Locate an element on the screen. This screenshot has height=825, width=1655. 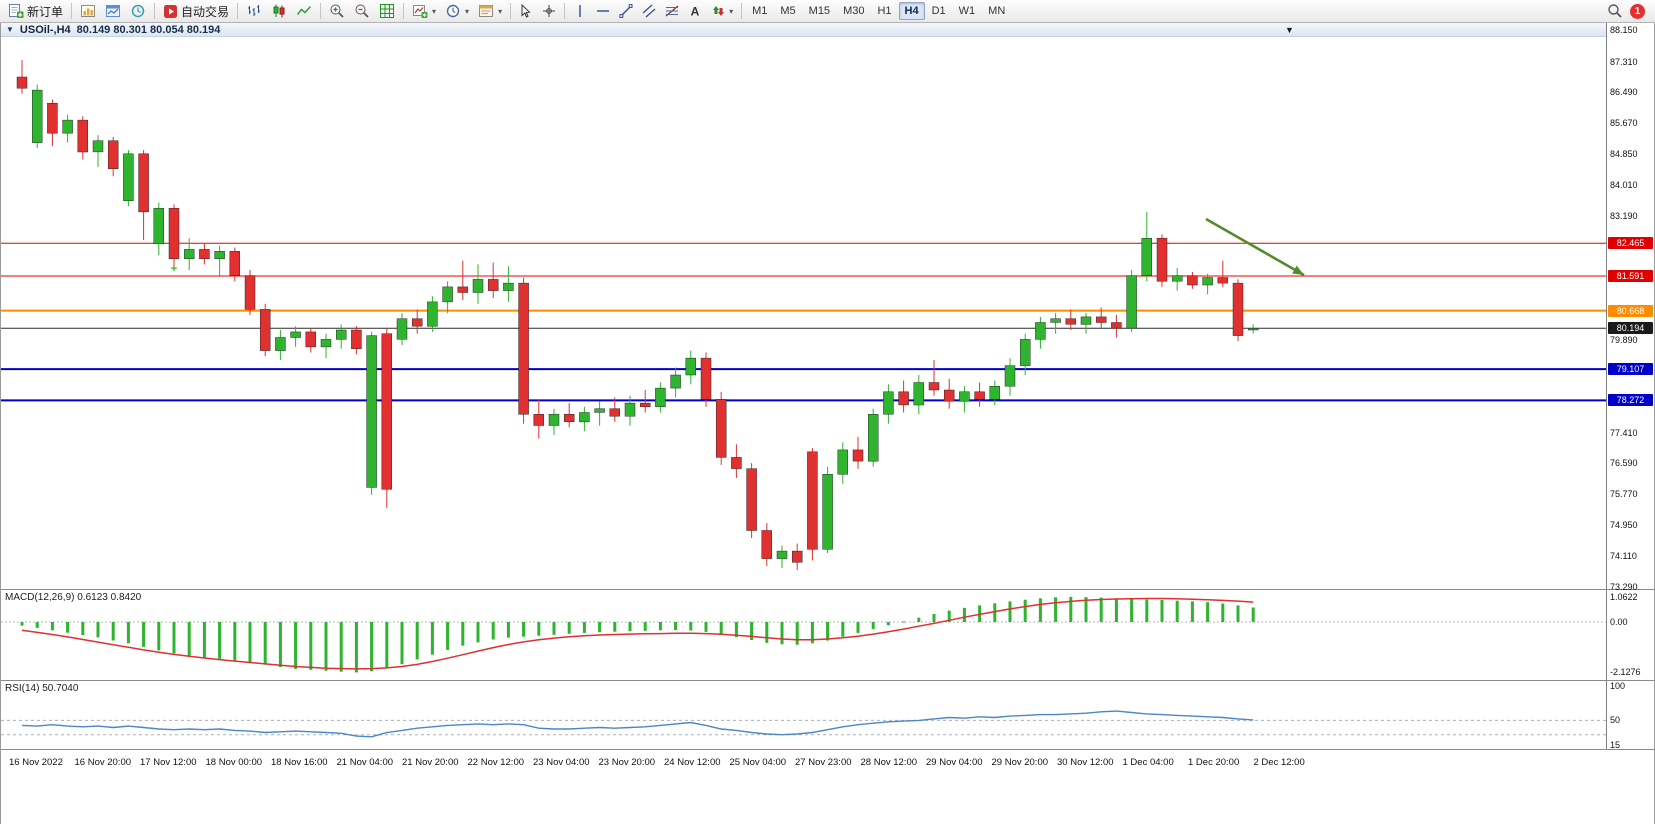
price-axis-label: 79.890 is located at coordinates (1624, 339).